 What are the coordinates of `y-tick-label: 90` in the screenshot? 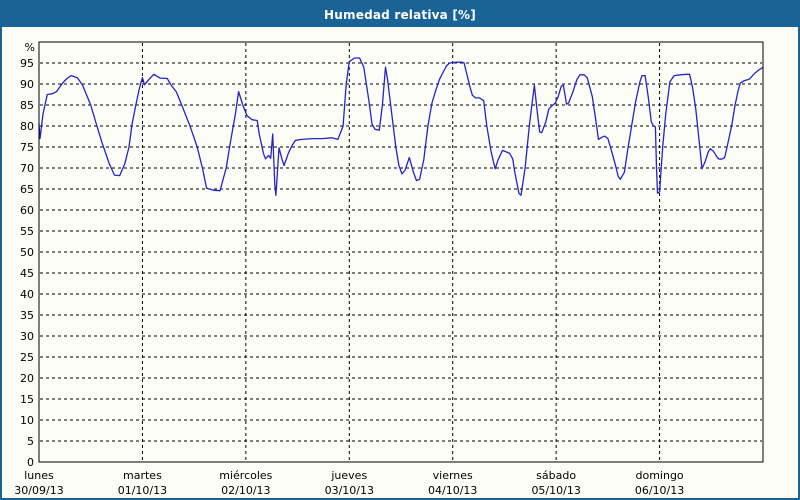 It's located at (27, 84).